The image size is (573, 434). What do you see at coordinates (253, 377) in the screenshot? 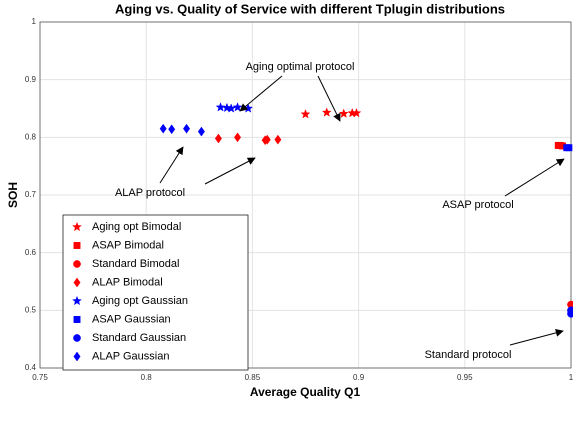
I see `x-tick-label: 0.85` at bounding box center [253, 377].